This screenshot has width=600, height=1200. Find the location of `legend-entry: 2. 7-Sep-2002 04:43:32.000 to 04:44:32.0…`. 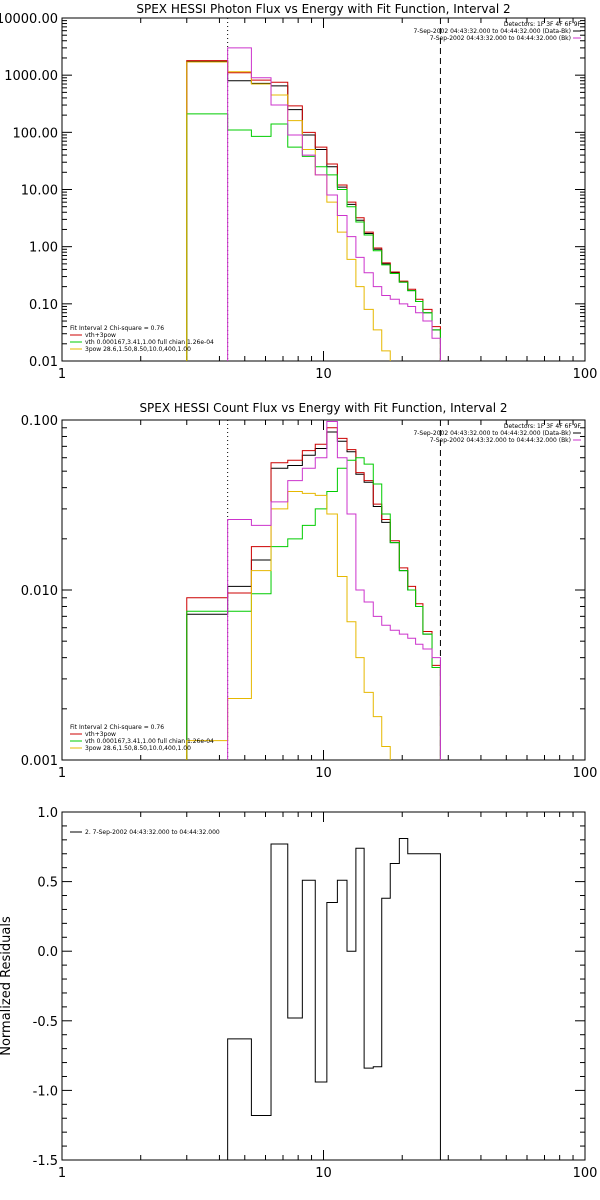

legend-entry: 2. 7-Sep-2002 04:43:32.000 to 04:44:32.0… is located at coordinates (152, 832).